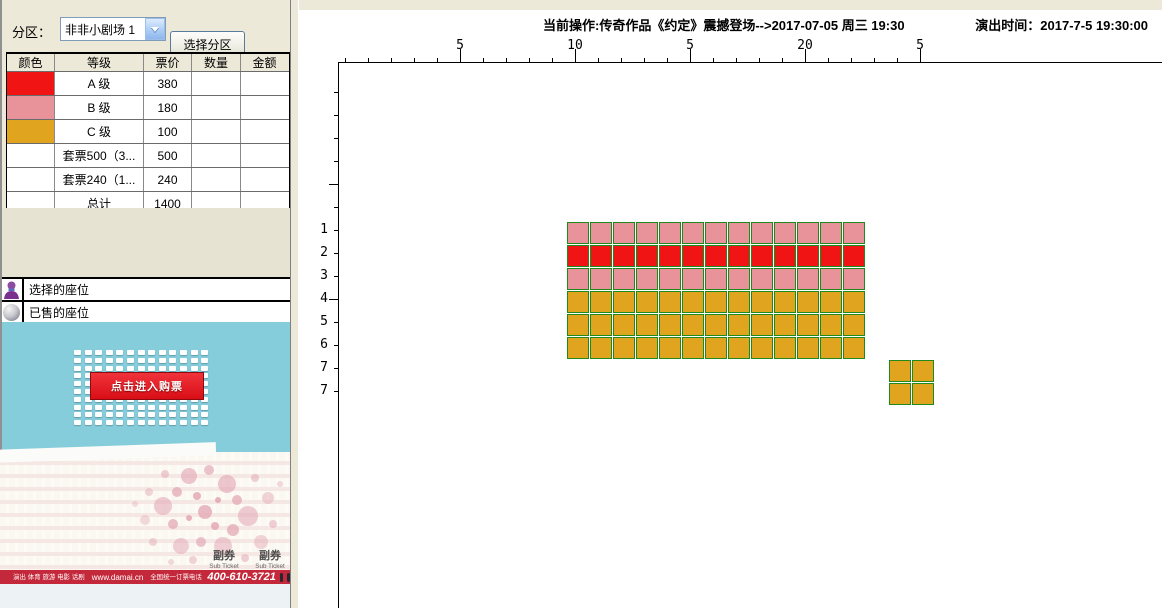 This screenshot has height=608, width=1162. I want to click on dropdown-arrow-button, so click(155, 29).